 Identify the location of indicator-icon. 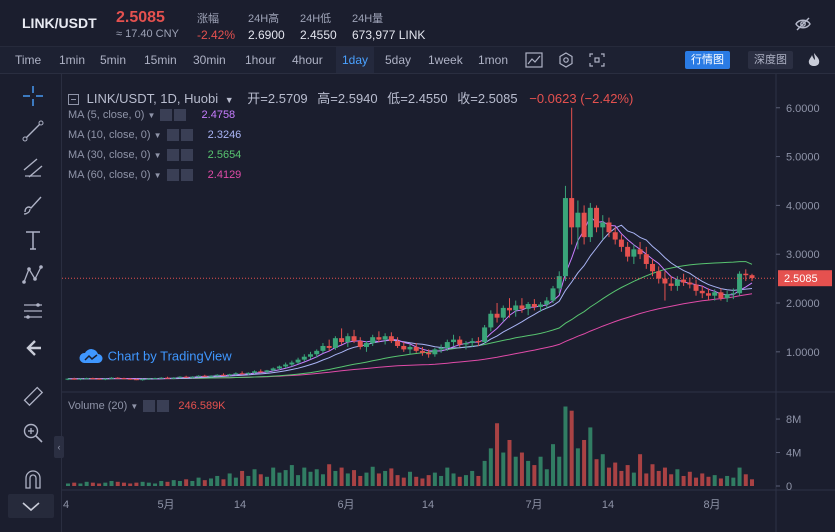
(534, 60).